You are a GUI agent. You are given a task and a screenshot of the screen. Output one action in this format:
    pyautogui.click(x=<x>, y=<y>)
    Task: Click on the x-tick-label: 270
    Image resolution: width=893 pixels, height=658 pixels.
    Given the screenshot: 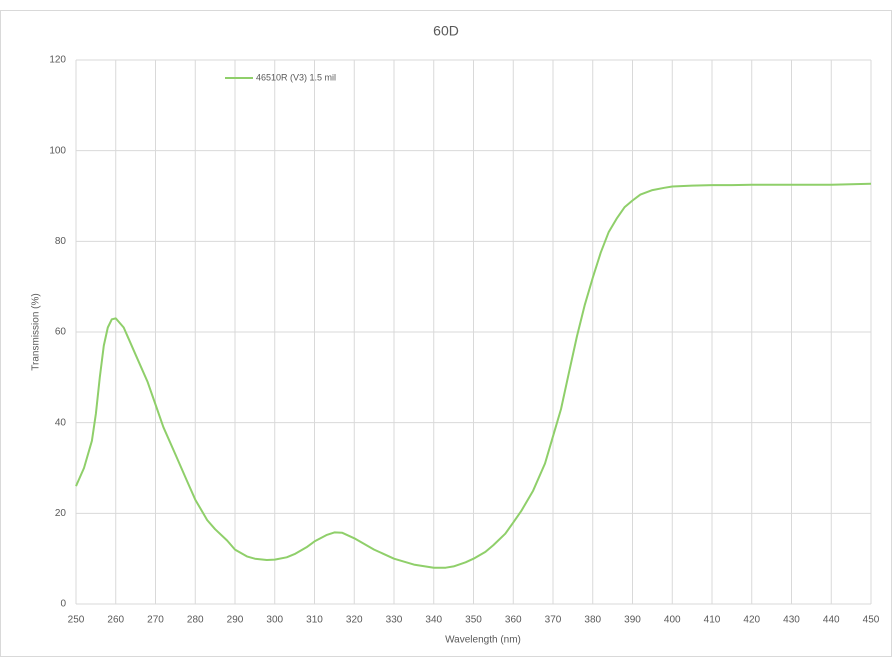 What is the action you would take?
    pyautogui.click(x=155, y=620)
    